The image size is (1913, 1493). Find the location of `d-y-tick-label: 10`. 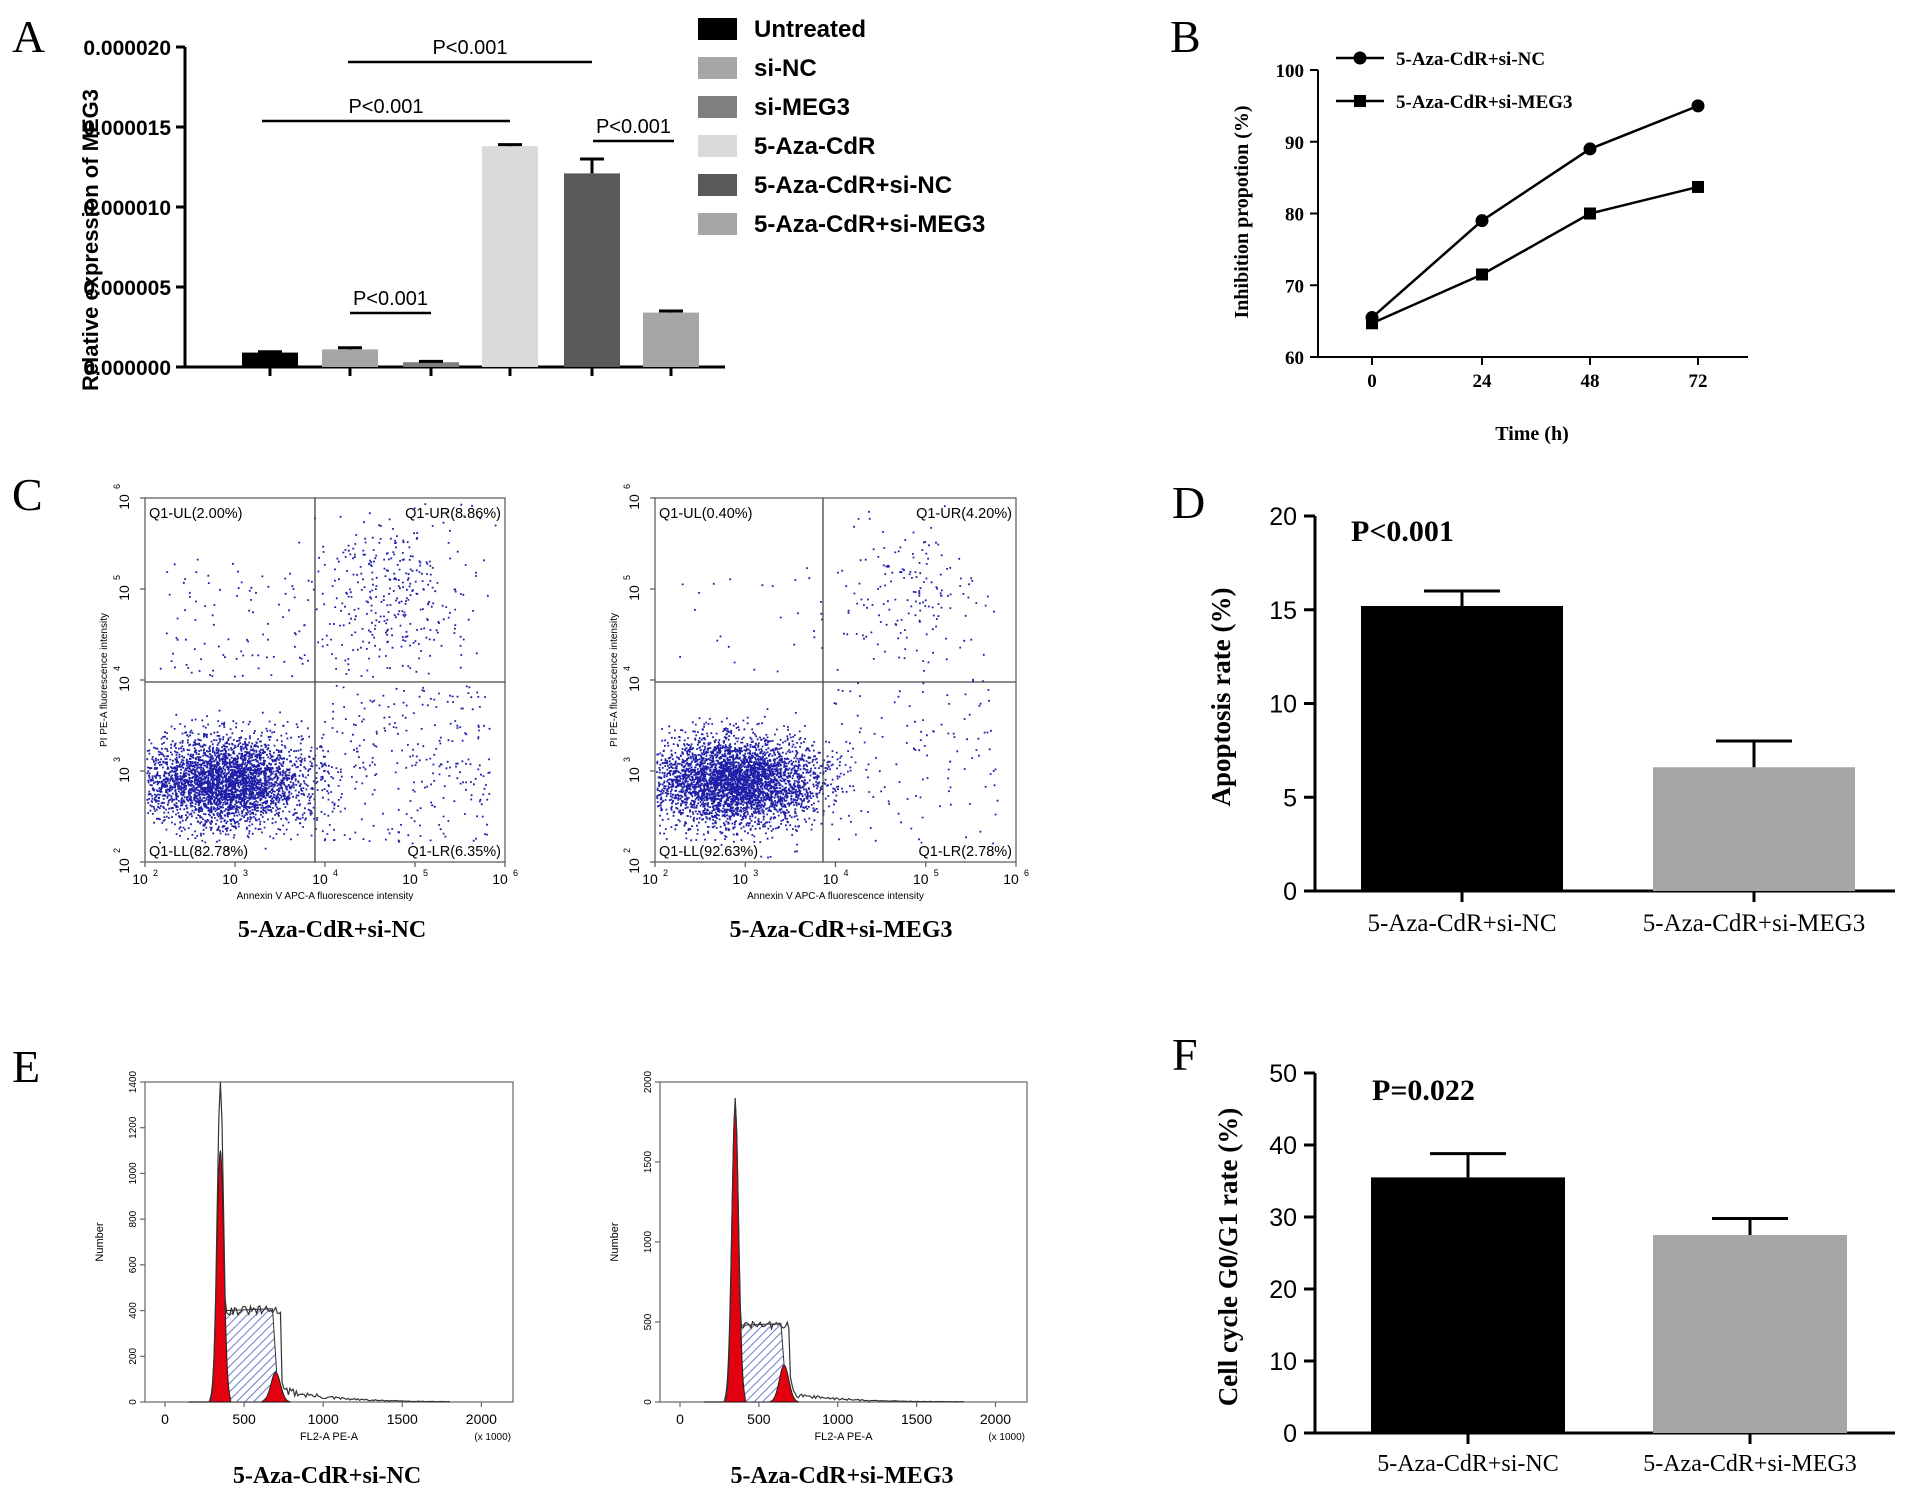

d-y-tick-label: 10 is located at coordinates (1283, 705).